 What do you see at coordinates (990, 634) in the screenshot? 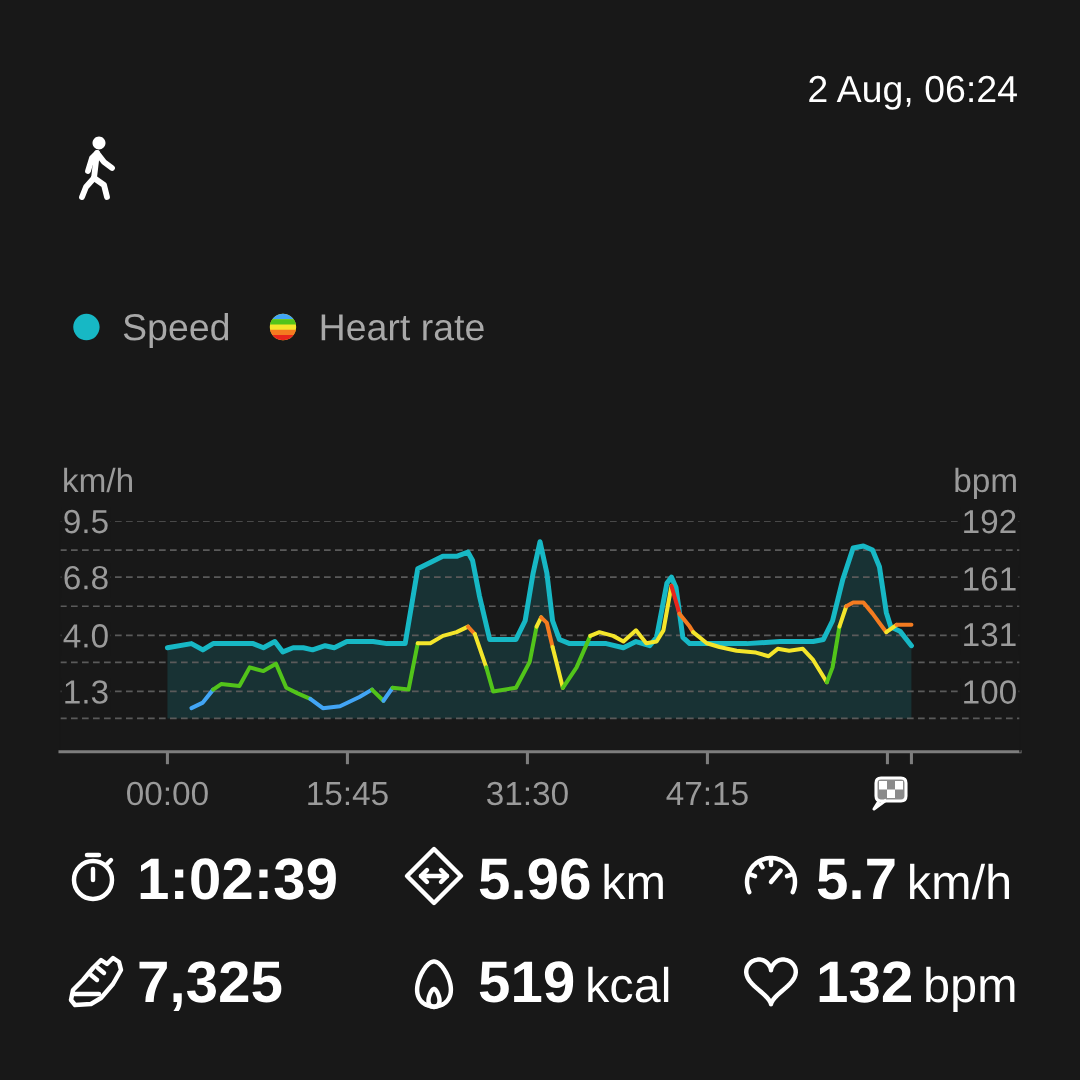
I see `y2-tick-label: 131` at bounding box center [990, 634].